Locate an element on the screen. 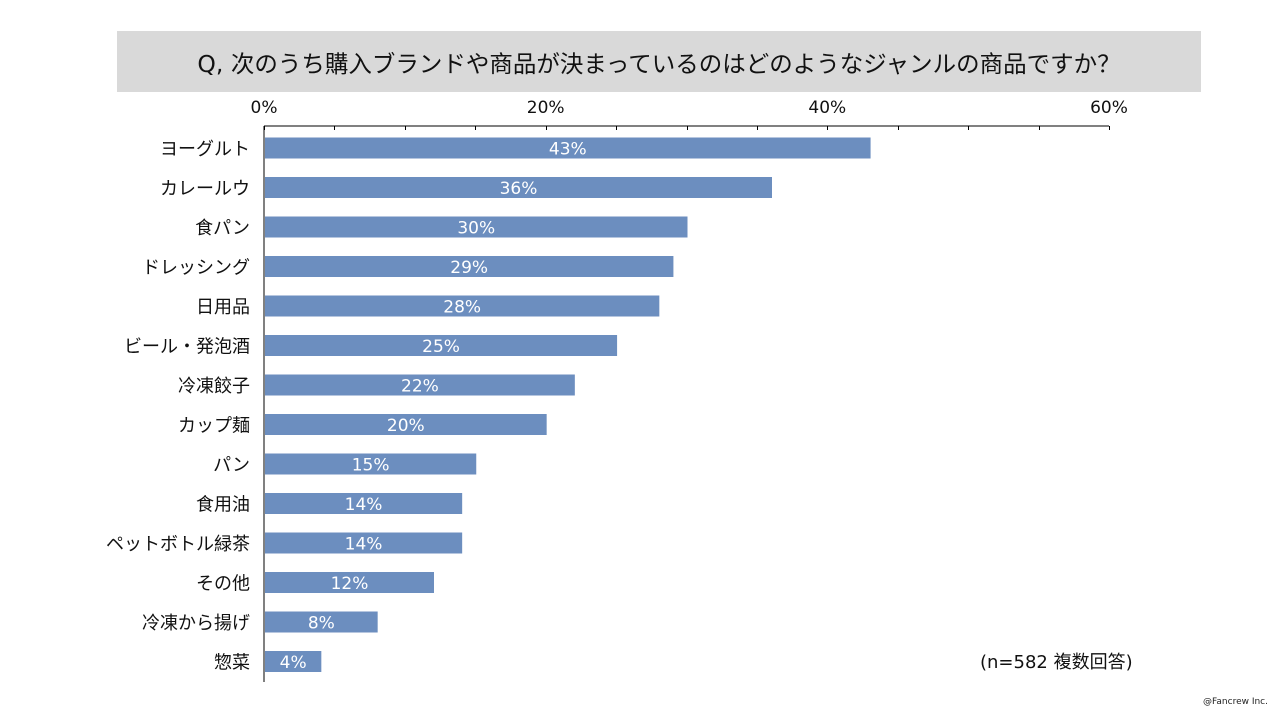 Image resolution: width=1280 pixels, height=720 pixels. data-label: 8% is located at coordinates (321, 624).